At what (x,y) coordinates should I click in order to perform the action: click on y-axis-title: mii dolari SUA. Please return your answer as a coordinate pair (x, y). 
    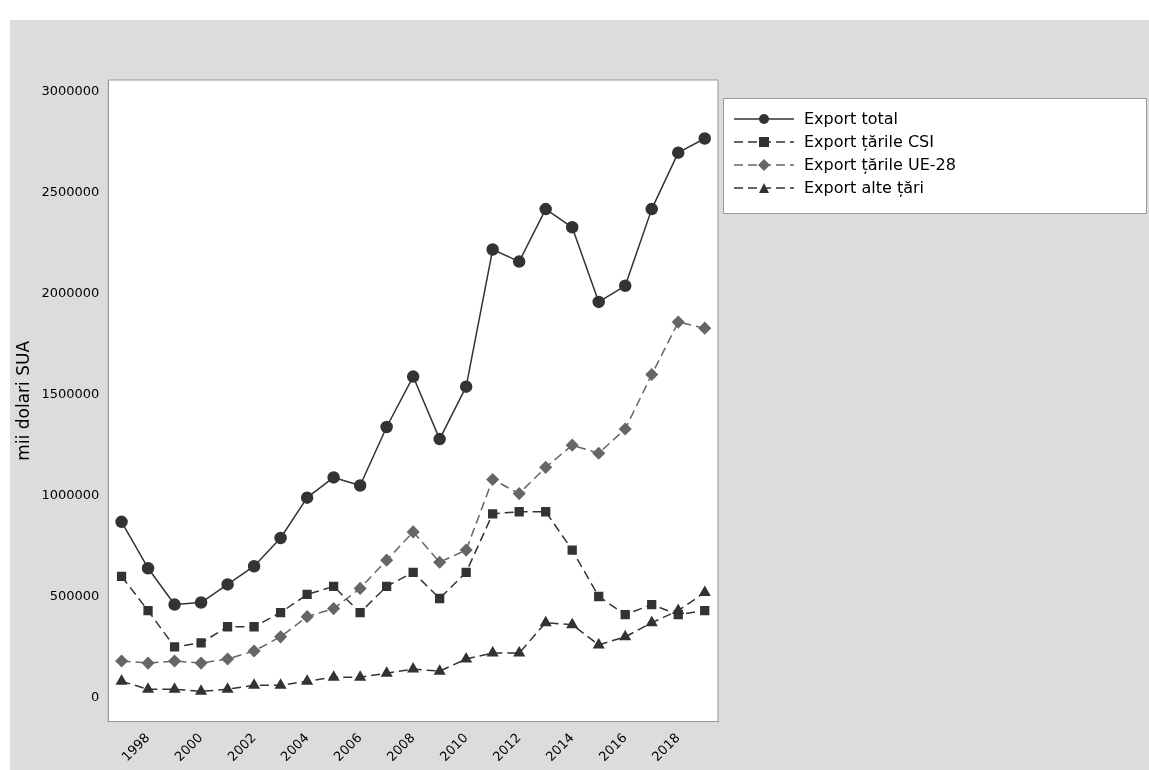
    Looking at the image, I should click on (22, 400).